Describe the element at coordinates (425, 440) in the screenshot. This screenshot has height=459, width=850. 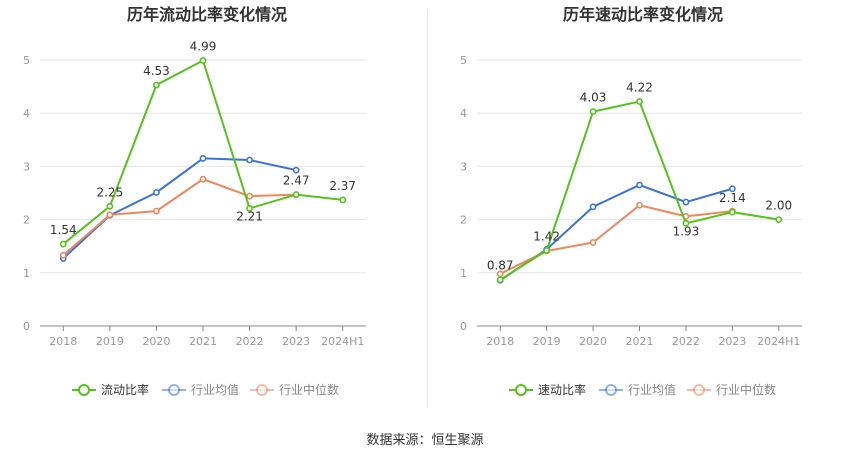
I see `data-source-footer: 数据来源：恒生聚源` at that location.